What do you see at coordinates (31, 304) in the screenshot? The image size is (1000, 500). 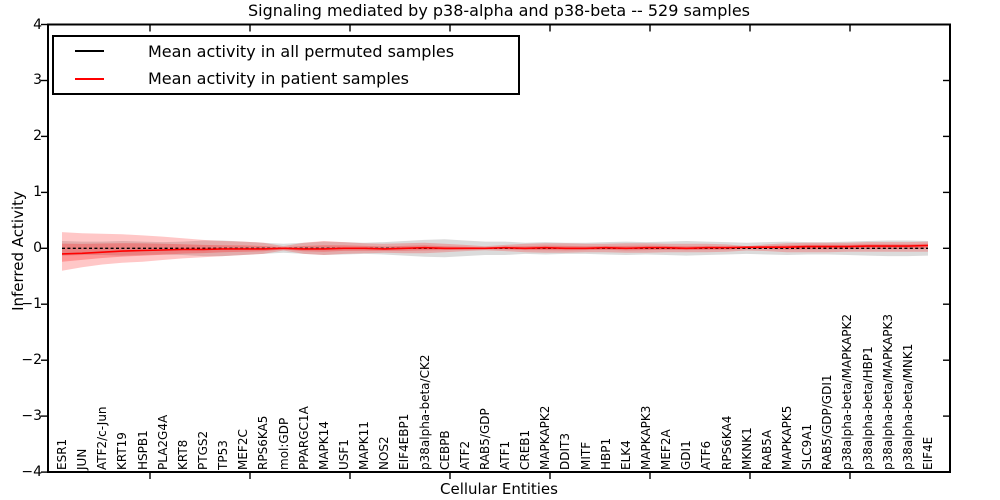 I see `y-tick-label: −1` at bounding box center [31, 304].